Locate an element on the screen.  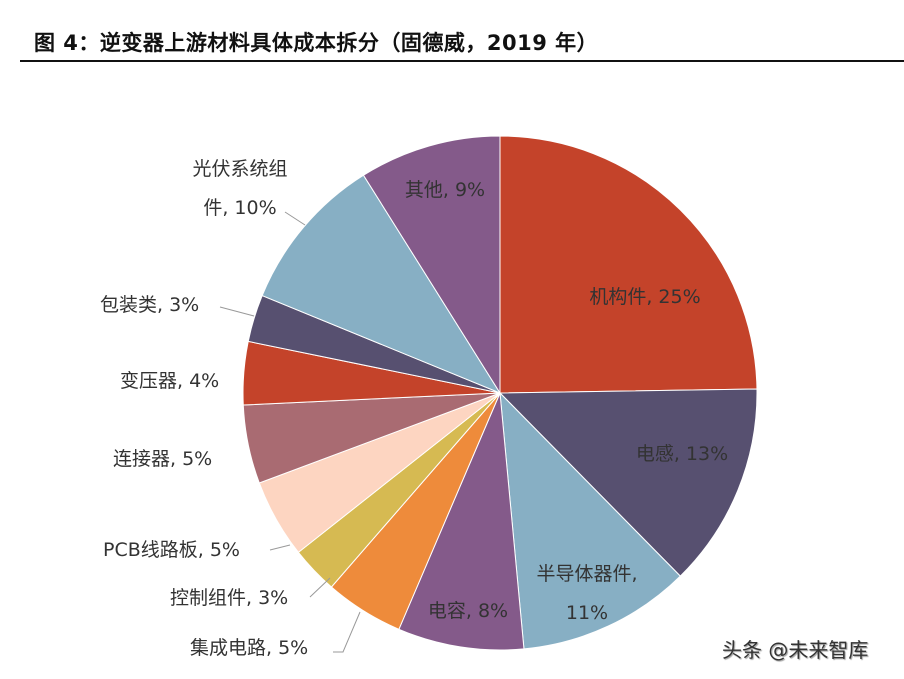
data-label-10: 包装类, 3% is located at coordinates (149, 305).